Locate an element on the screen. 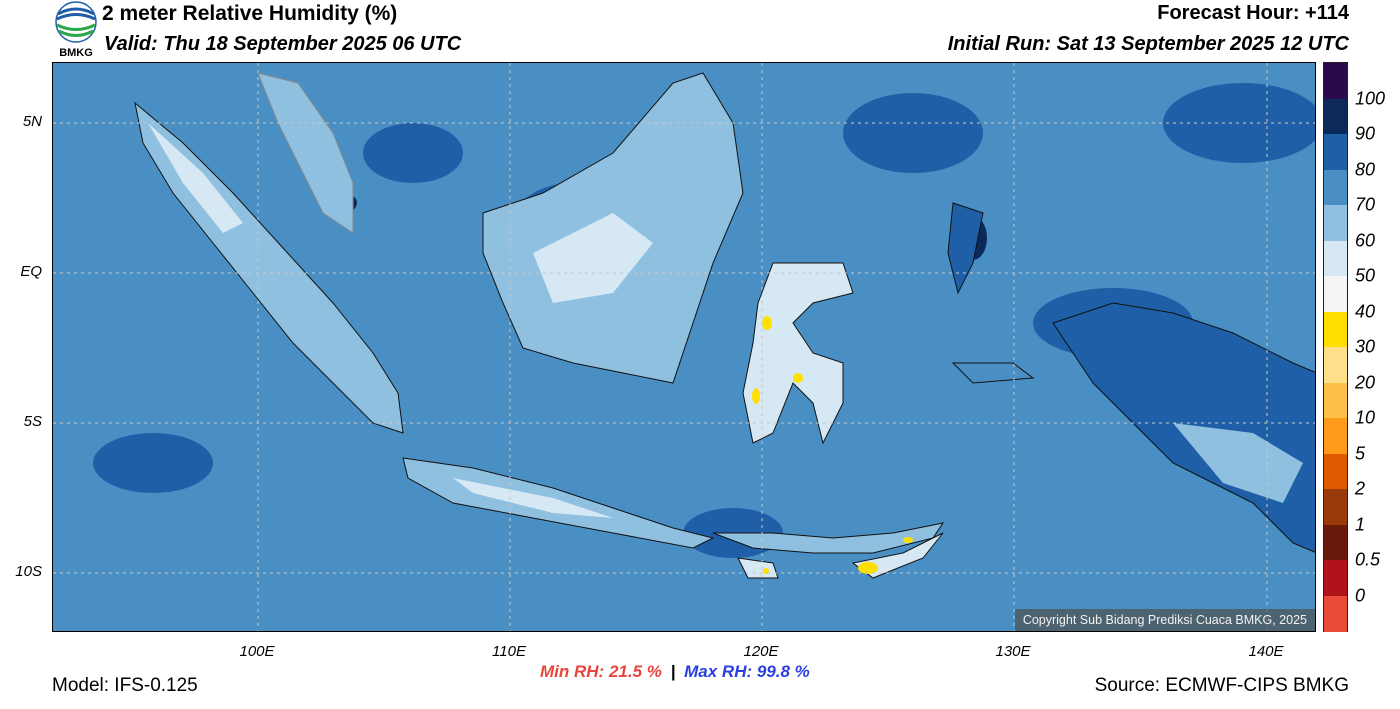 Image resolution: width=1400 pixels, height=709 pixels. lat-label-5n: 5N is located at coordinates (32, 121).